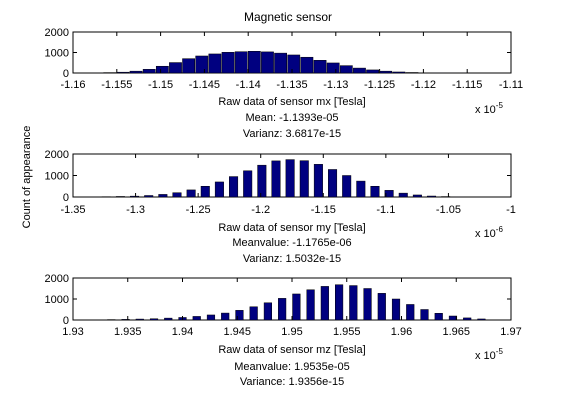 The width and height of the screenshot is (561, 414). Describe the element at coordinates (291, 350) in the screenshot. I see `x-axis-label: Raw data of sensor mz [Tesla]` at that location.